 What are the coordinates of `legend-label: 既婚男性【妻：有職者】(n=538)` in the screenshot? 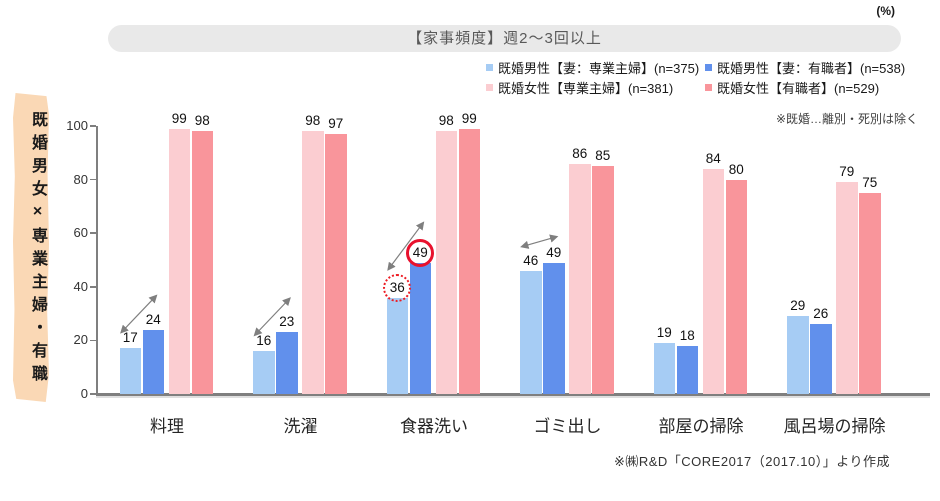 It's located at (811, 68).